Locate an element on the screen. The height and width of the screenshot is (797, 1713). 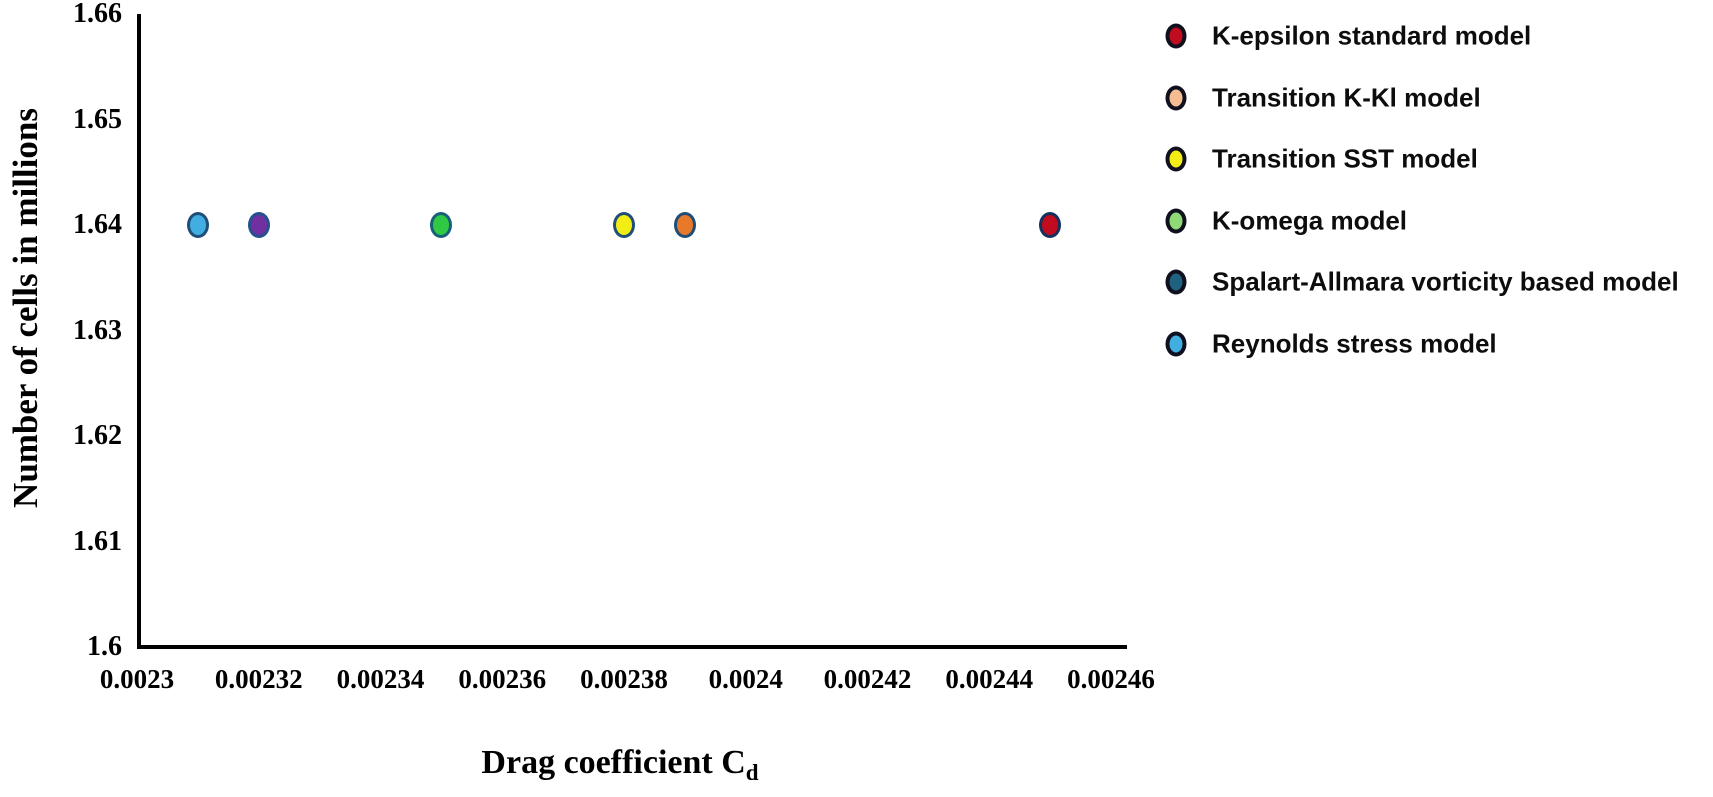
legend-label: Reynolds stress model is located at coordinates (1354, 343).